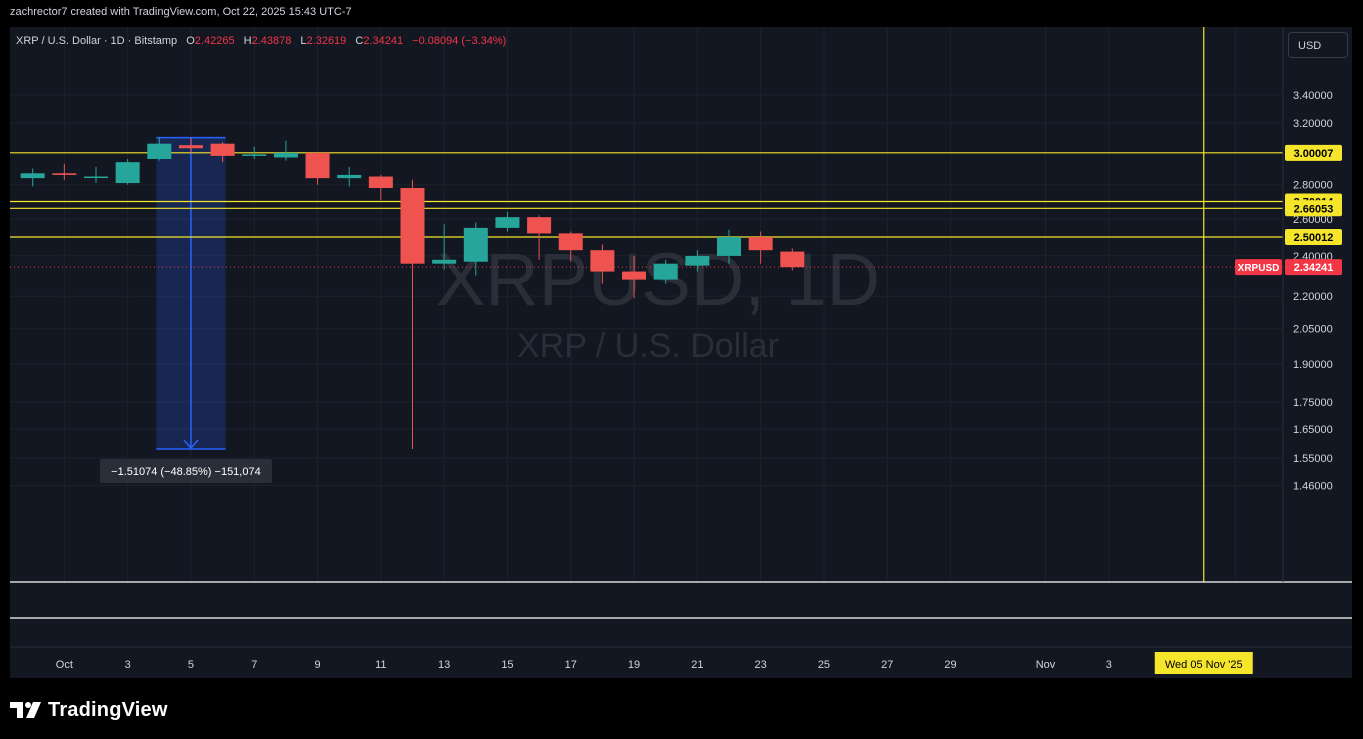  Describe the element at coordinates (1313, 365) in the screenshot. I see `price-axis-tick: 1.90000` at that location.